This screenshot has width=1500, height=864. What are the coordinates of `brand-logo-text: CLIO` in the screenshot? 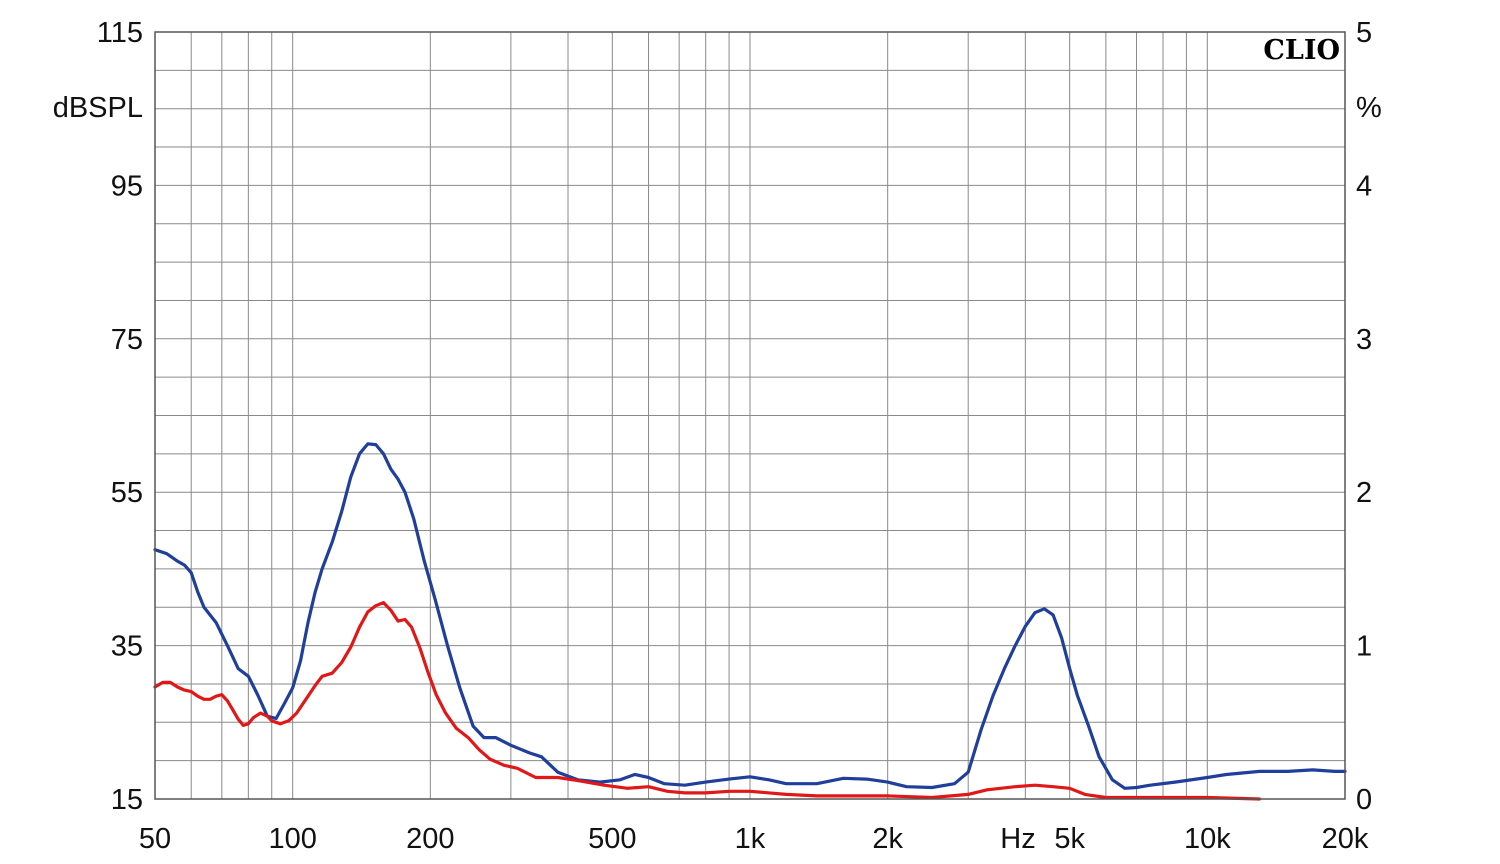 It's located at (1301, 50).